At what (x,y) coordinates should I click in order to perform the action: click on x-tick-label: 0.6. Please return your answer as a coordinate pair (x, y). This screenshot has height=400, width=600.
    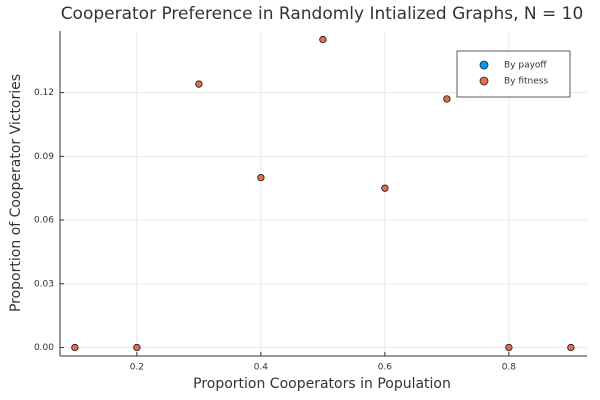
    Looking at the image, I should click on (385, 368).